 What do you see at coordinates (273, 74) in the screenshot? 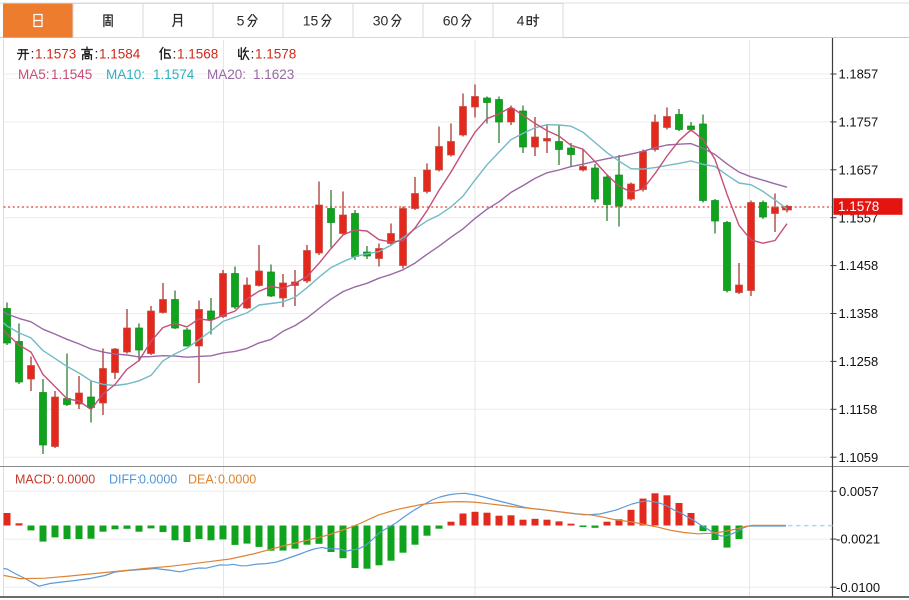
I see `svg-text: 1.1623` at bounding box center [273, 74].